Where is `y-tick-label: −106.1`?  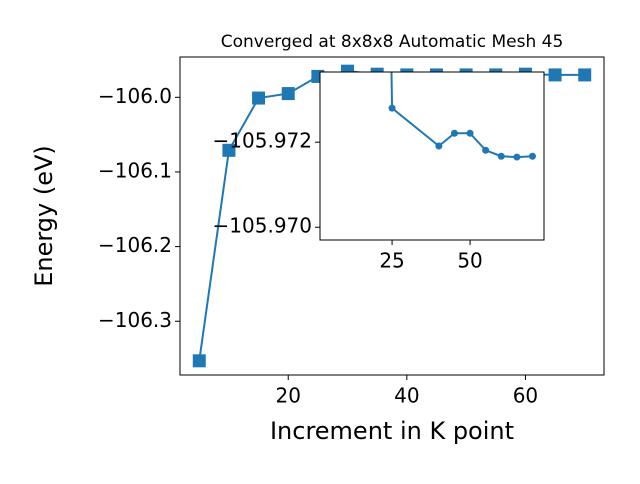 y-tick-label: −106.1 is located at coordinates (135, 170).